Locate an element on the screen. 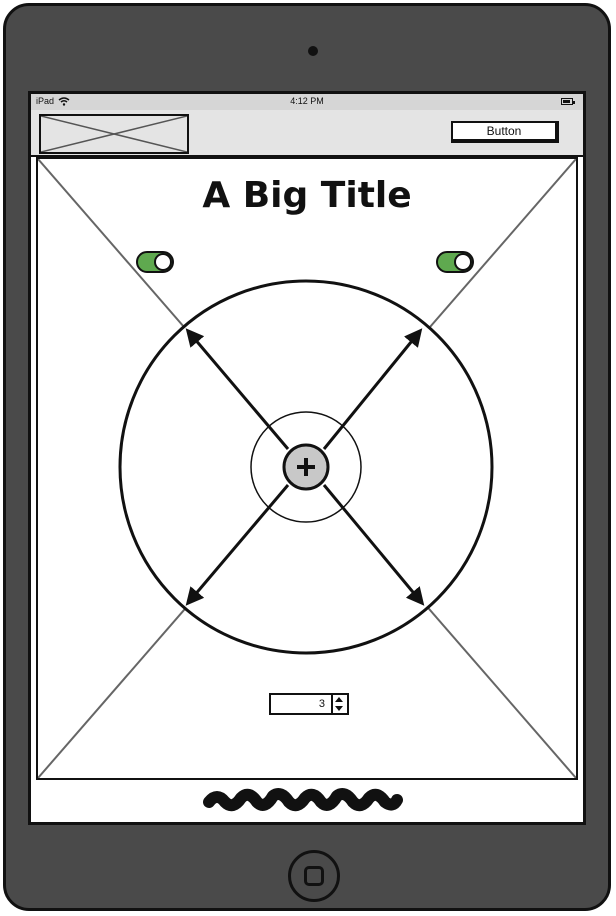 The image size is (616, 916). toggle-right is located at coordinates (455, 262).